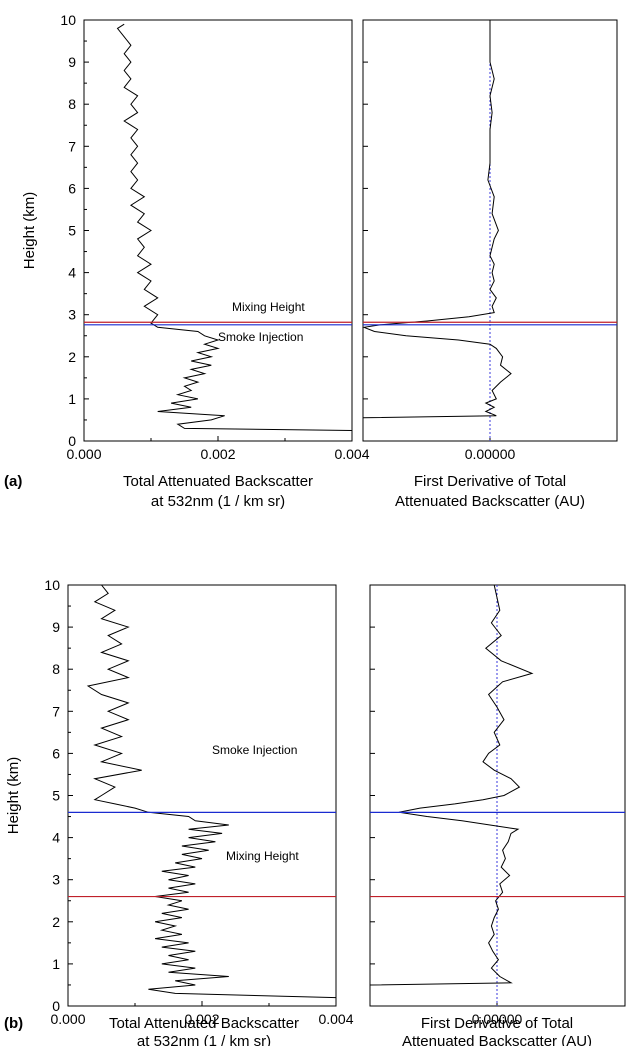 The image size is (628, 1046). I want to click on panel-b-right-xlabel: First Derivative of Total, so click(497, 1023).